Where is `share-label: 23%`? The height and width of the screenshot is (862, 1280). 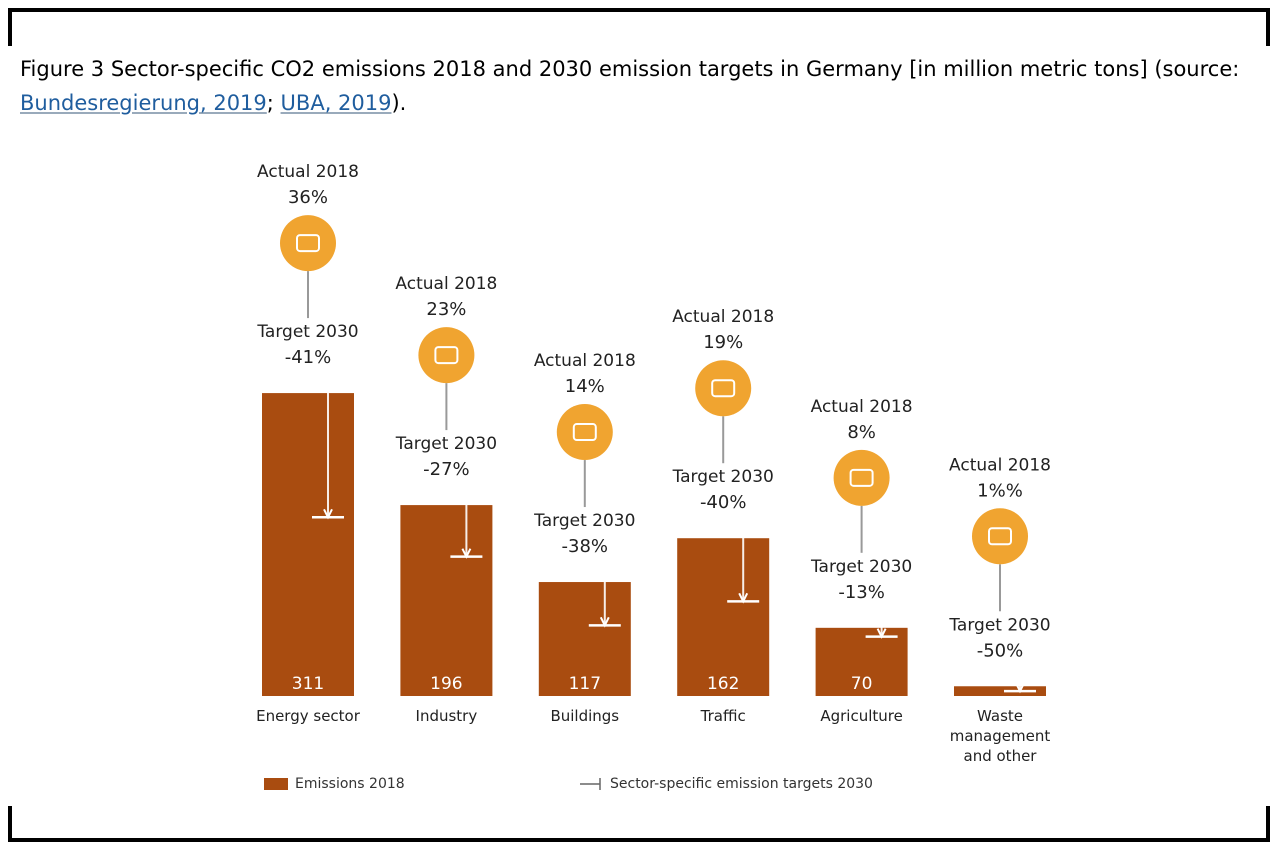
share-label: 23% is located at coordinates (446, 309).